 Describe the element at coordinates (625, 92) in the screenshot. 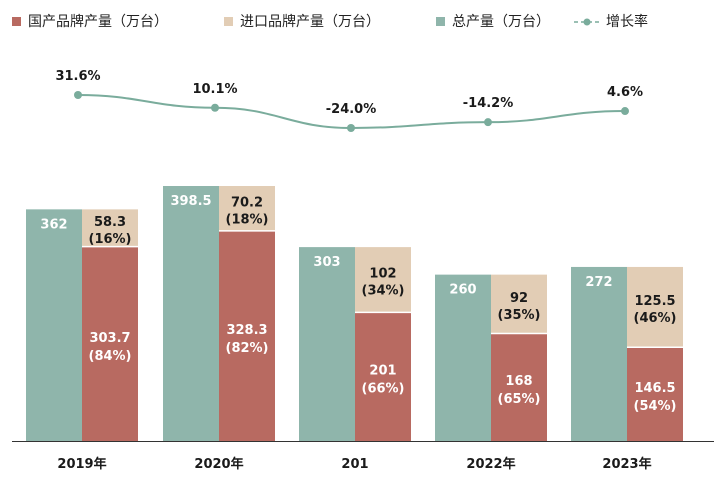

I see `growth-label: 4.6%` at that location.